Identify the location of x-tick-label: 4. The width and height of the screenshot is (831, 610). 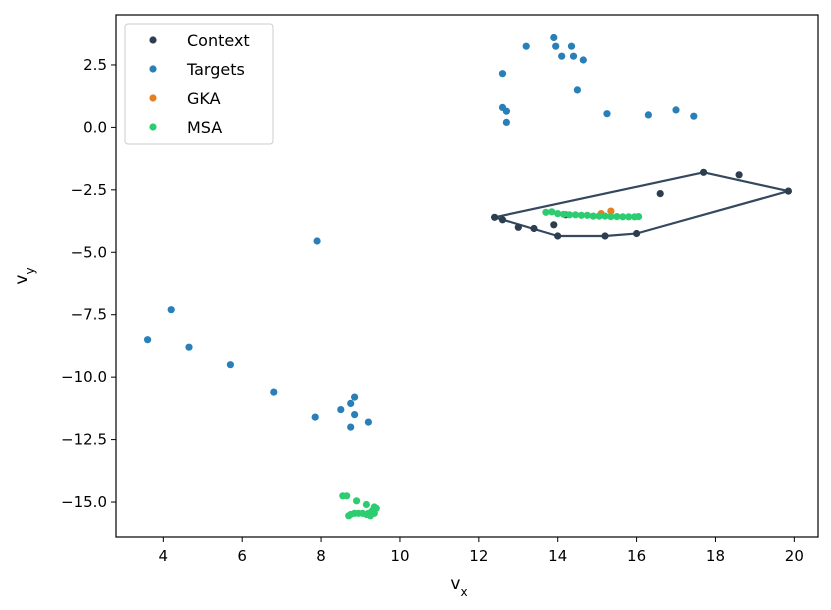
(164, 556).